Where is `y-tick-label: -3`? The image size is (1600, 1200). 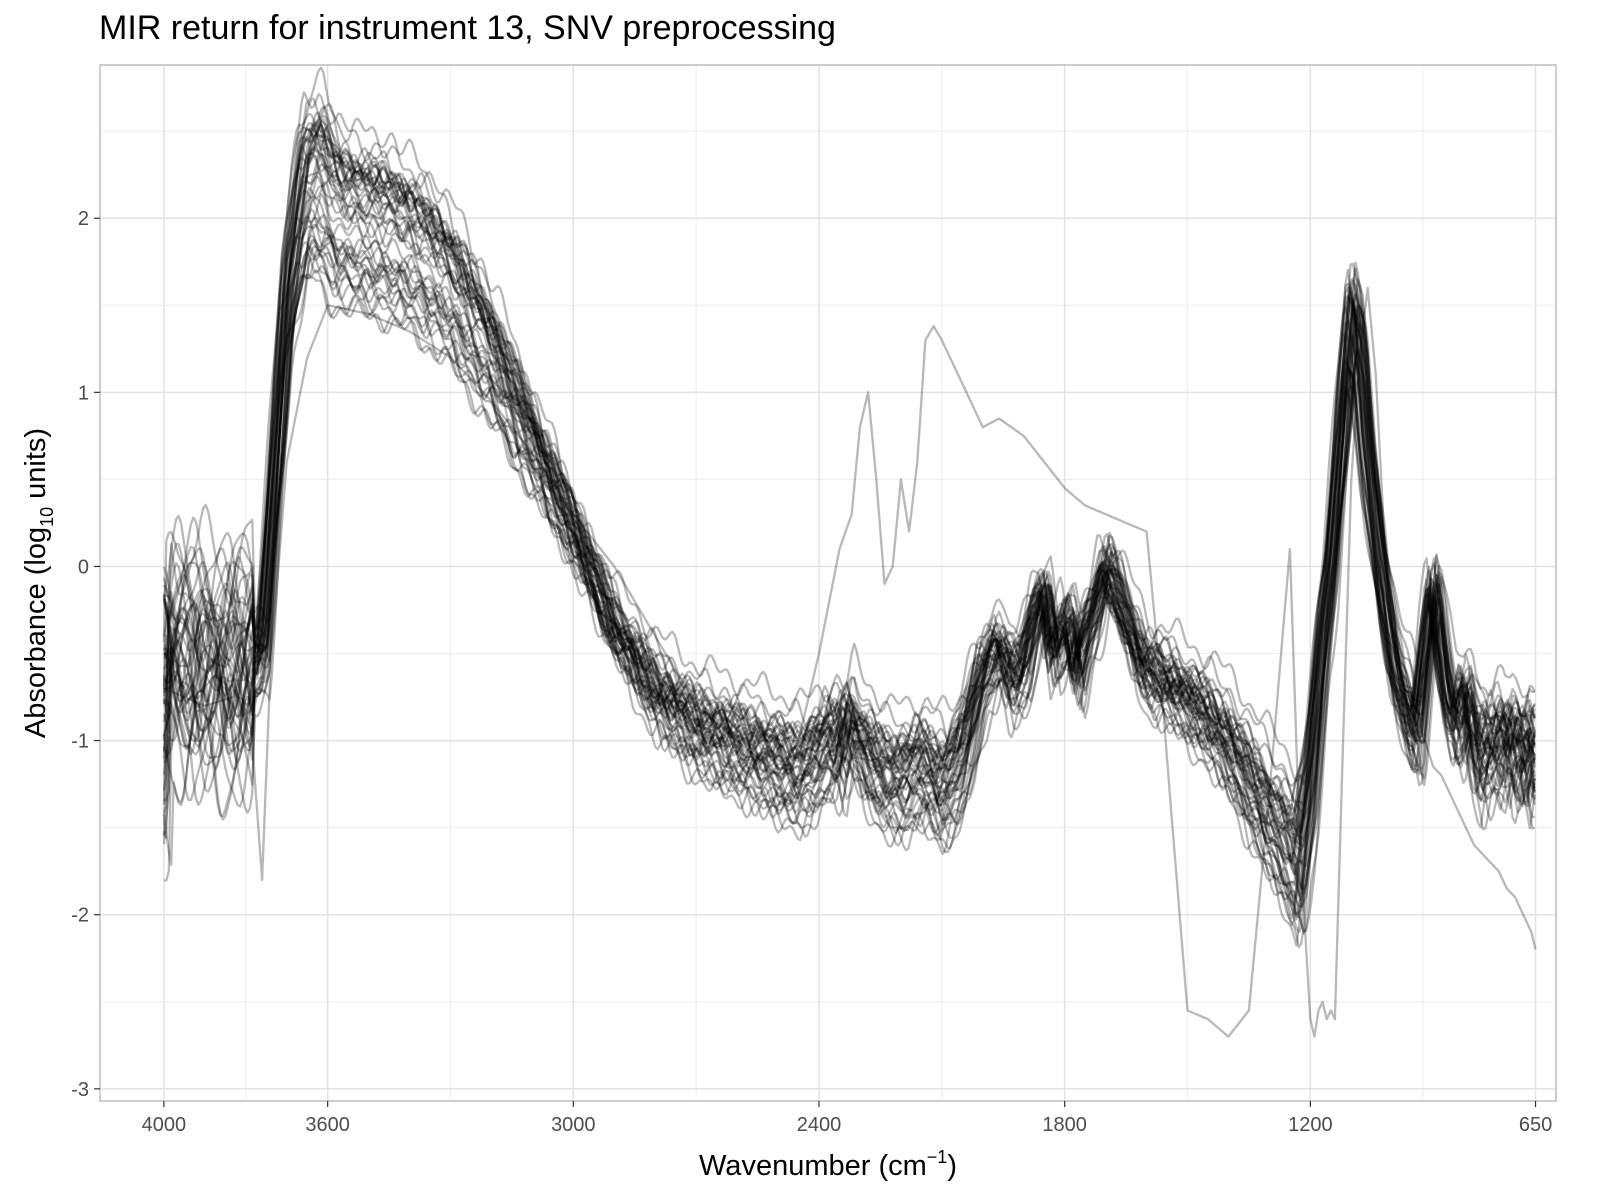 y-tick-label: -3 is located at coordinates (80, 1090).